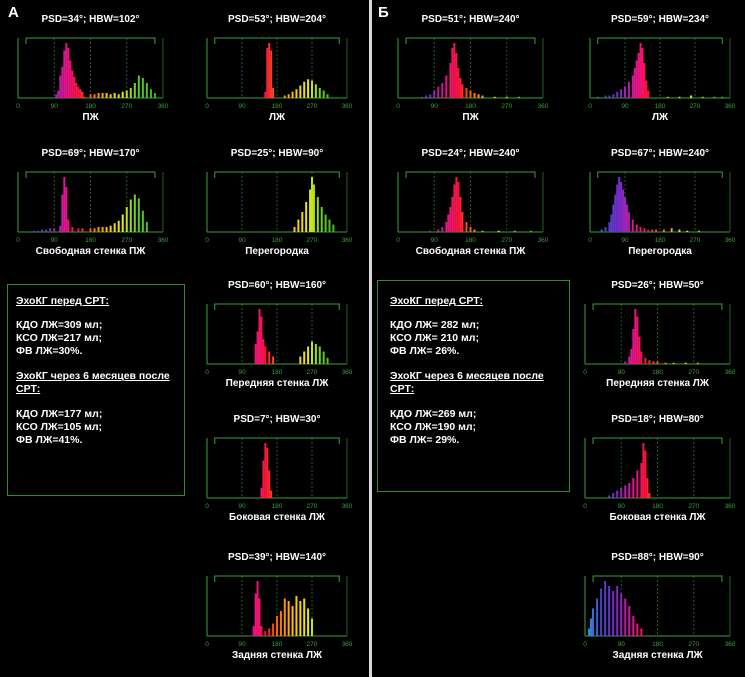 The width and height of the screenshot is (745, 677). Describe the element at coordinates (59, 338) in the screenshot. I see `before-line-esv: КСО ЛЖ=217 мл;` at that location.